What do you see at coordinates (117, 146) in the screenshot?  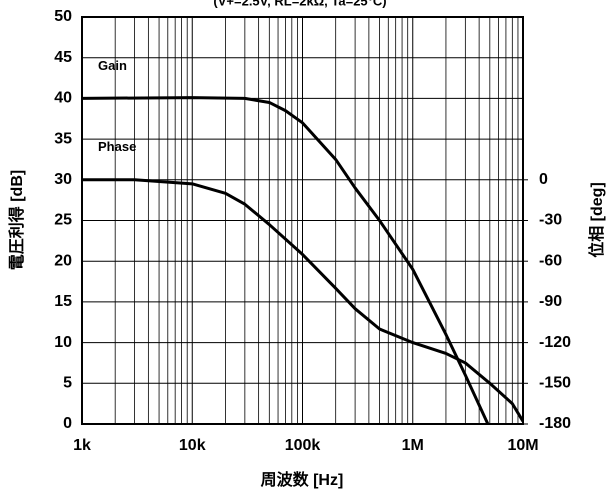 I see `annotation: Phase` at bounding box center [117, 146].